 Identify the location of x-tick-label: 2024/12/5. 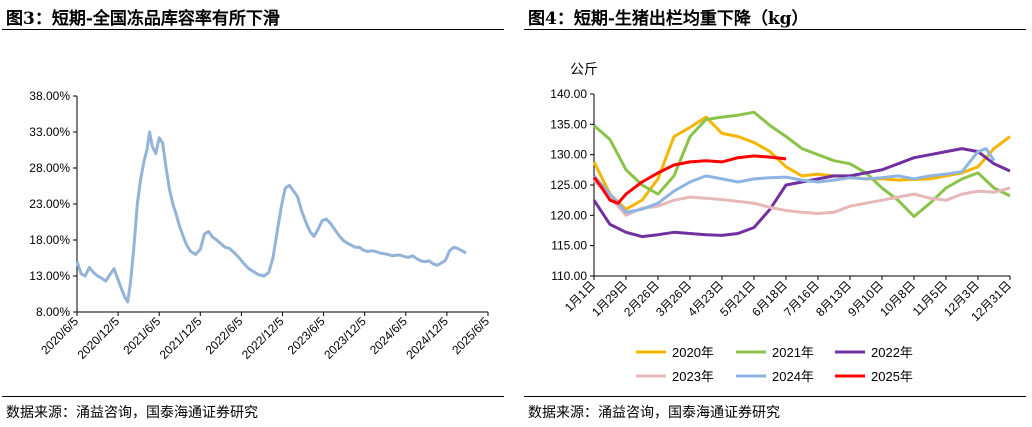
(427, 338).